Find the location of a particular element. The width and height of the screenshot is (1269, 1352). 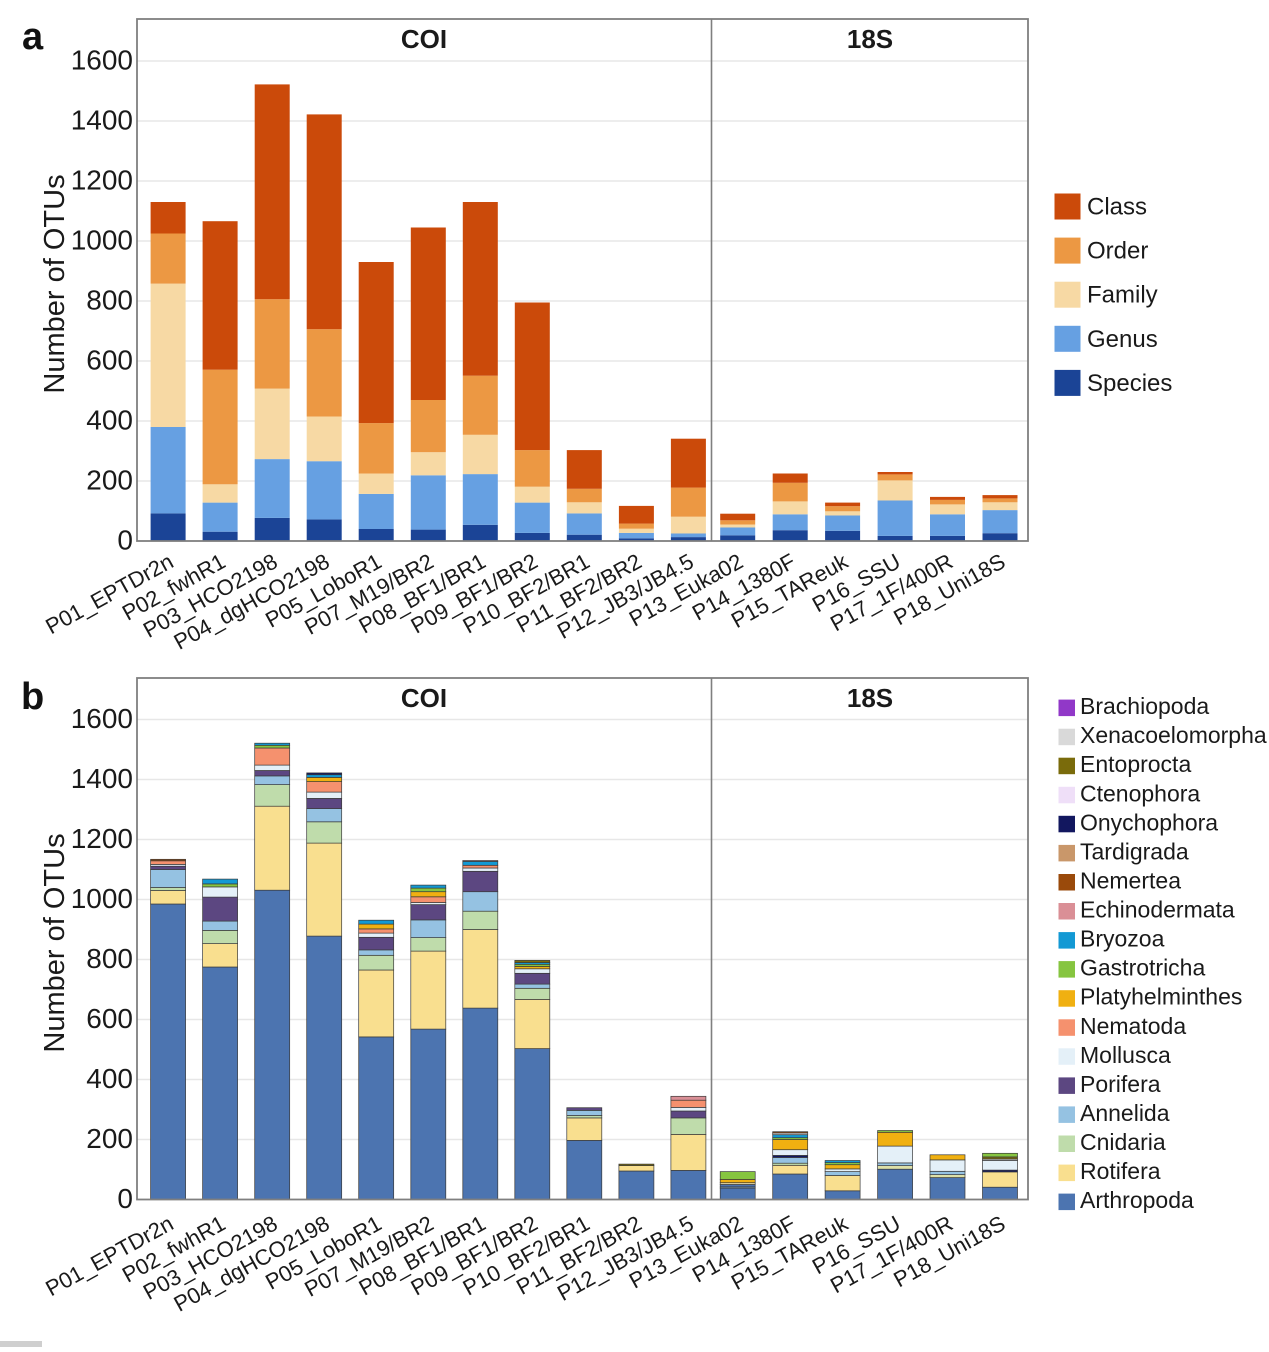

svg-text: Platyhelminthes is located at coordinates (1161, 997).